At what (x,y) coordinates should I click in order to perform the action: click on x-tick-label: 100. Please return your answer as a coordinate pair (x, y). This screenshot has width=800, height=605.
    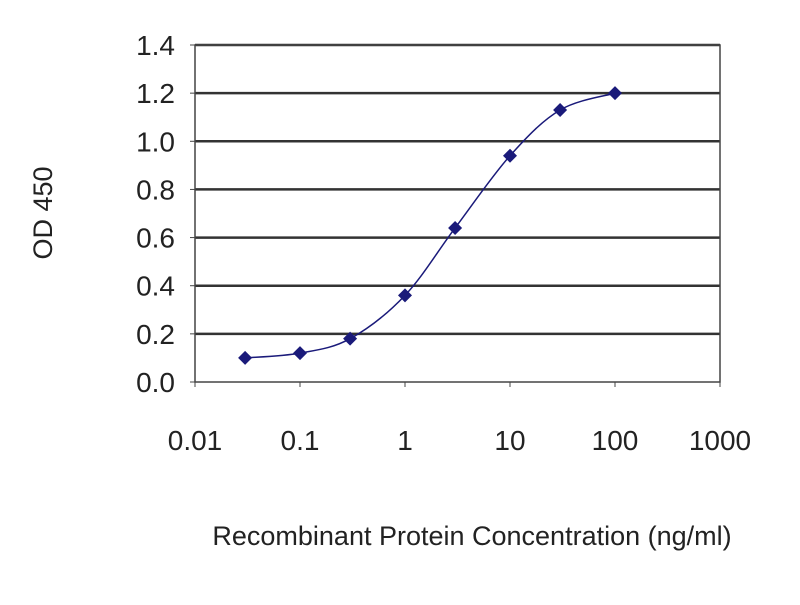
    Looking at the image, I should click on (615, 440).